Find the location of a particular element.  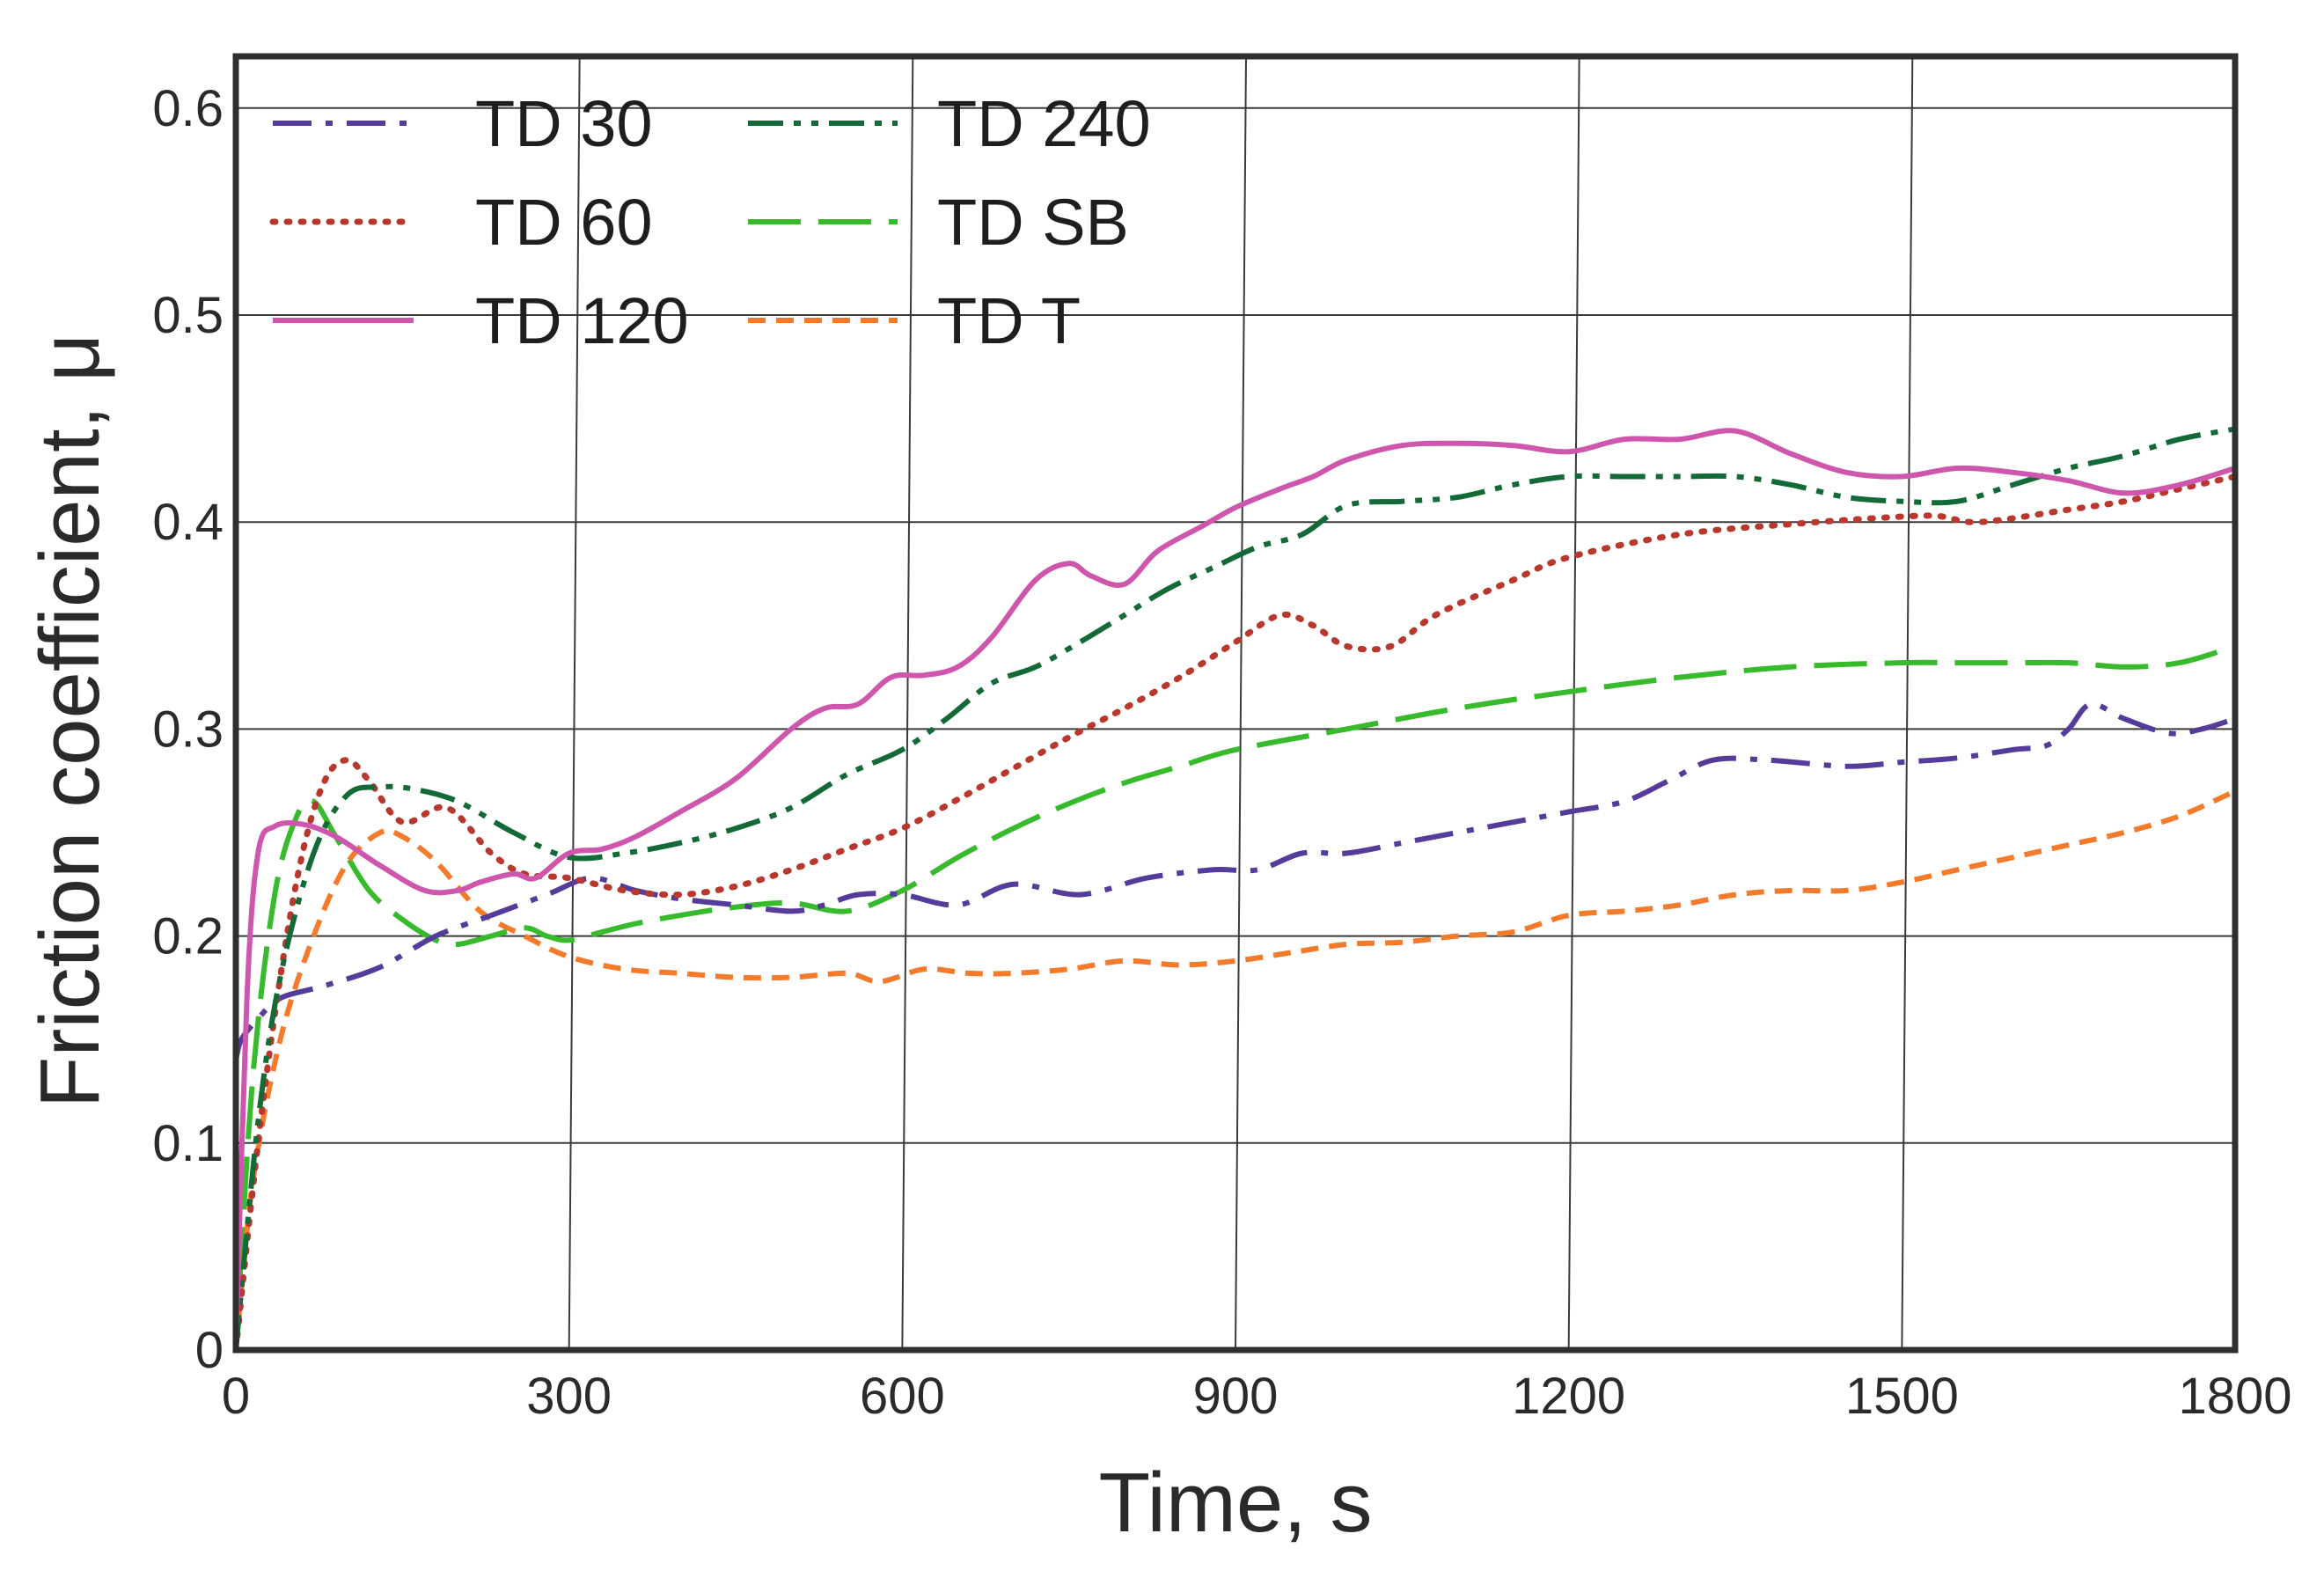

x-tick-label: 600 is located at coordinates (902, 1396).